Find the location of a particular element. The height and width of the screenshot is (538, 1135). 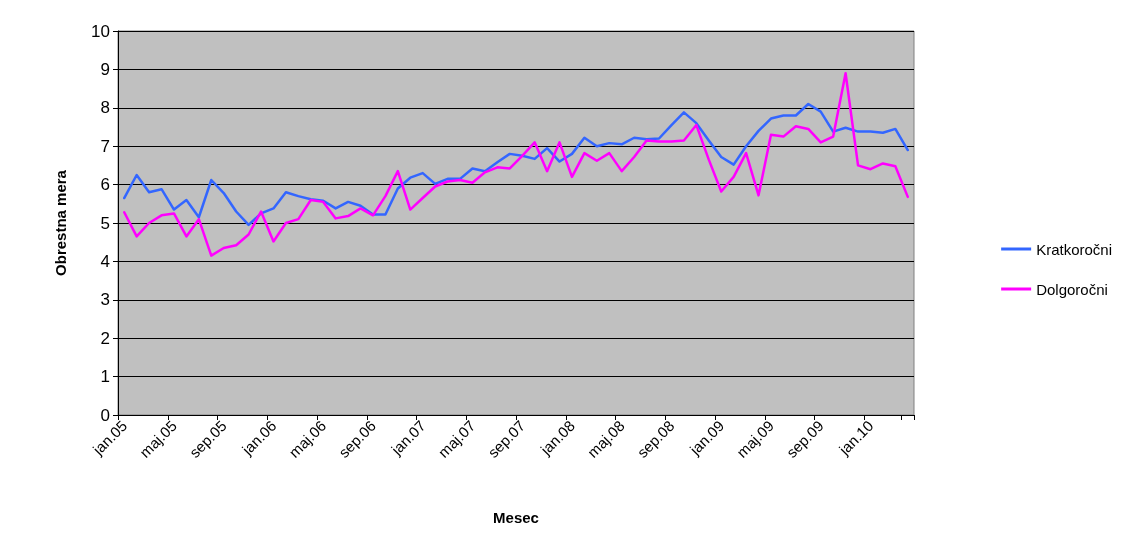

y-tick-label: 9 is located at coordinates (105, 69).